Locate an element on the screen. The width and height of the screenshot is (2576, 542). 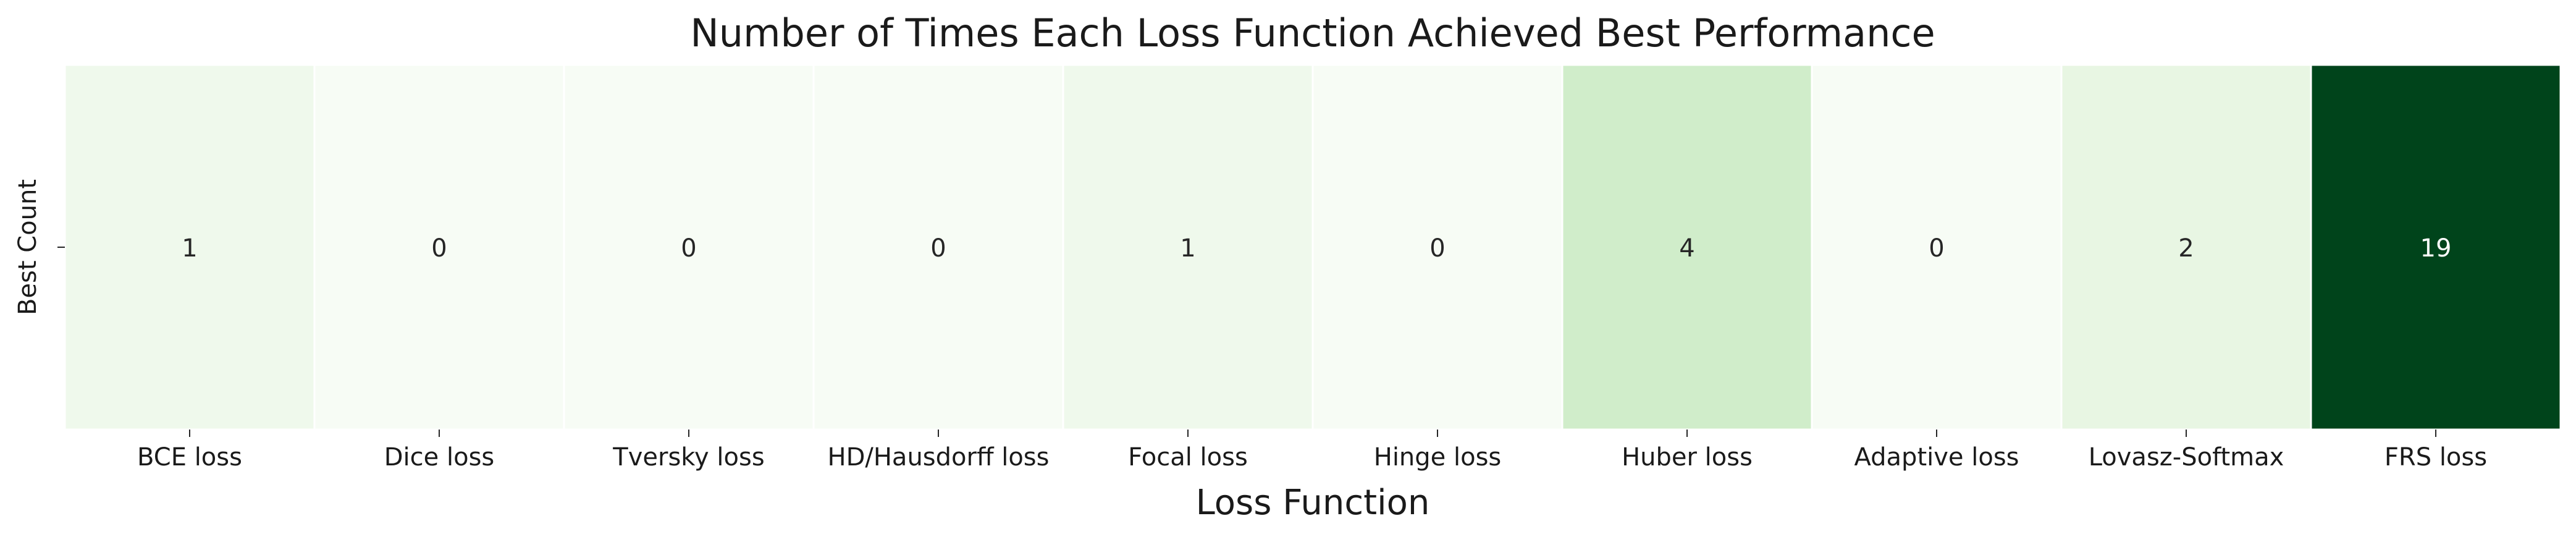
x-tick-label: Lovasz-Softmax is located at coordinates (2186, 457).